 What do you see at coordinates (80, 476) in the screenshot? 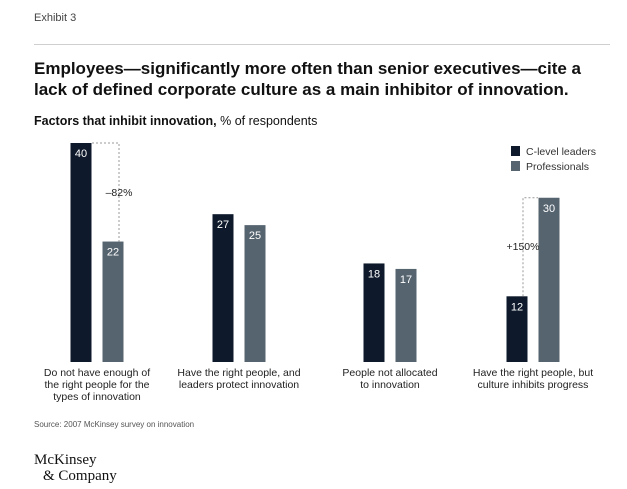
I see `logo-line-2: & Company` at bounding box center [80, 476].